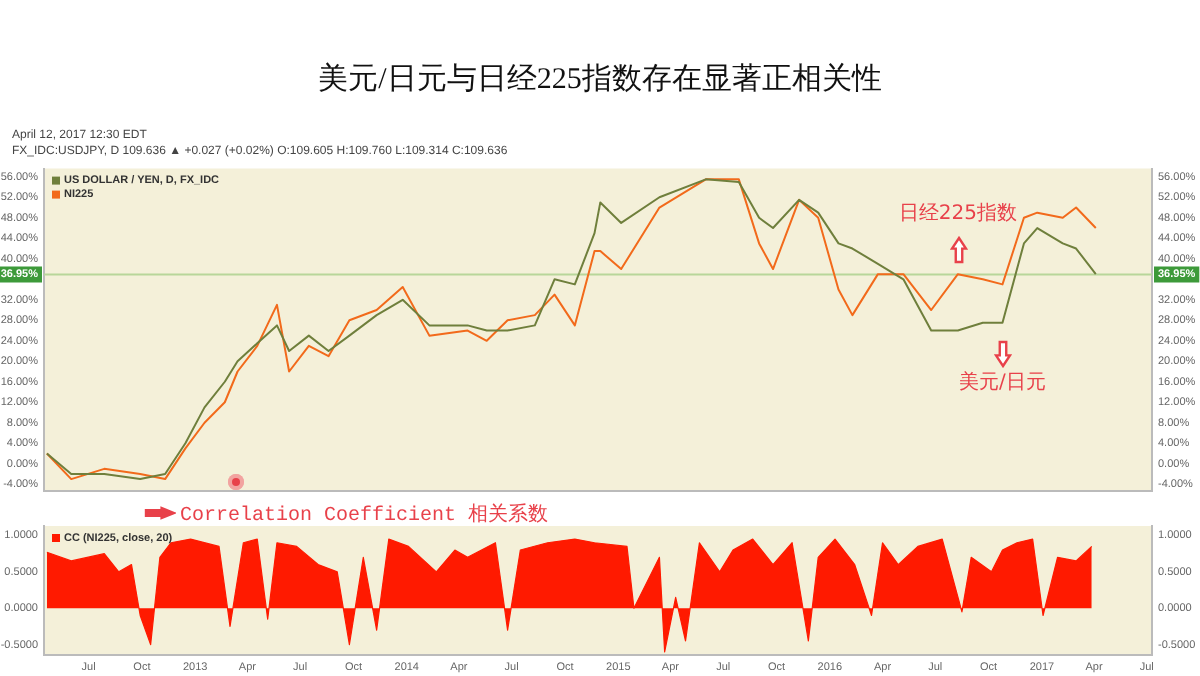  Describe the element at coordinates (600, 79) in the screenshot. I see `chart-title: 美元/日元与日经225指数存在显著正相关性` at that location.